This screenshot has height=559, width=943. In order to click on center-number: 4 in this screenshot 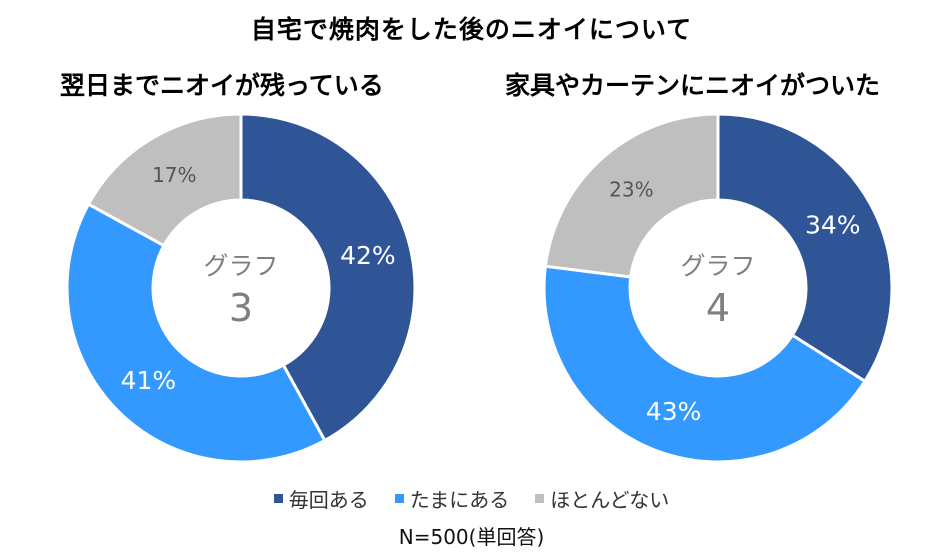, I will do `click(718, 308)`.